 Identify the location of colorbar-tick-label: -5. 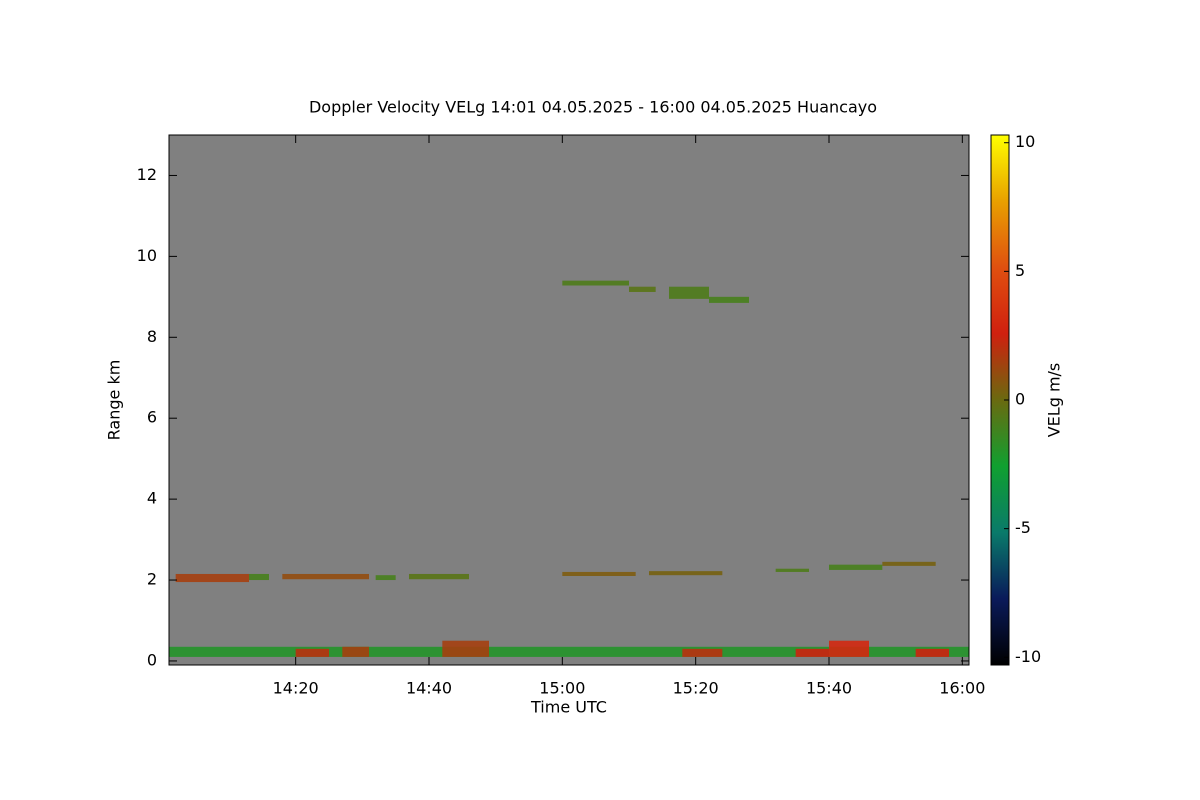
(1023, 527).